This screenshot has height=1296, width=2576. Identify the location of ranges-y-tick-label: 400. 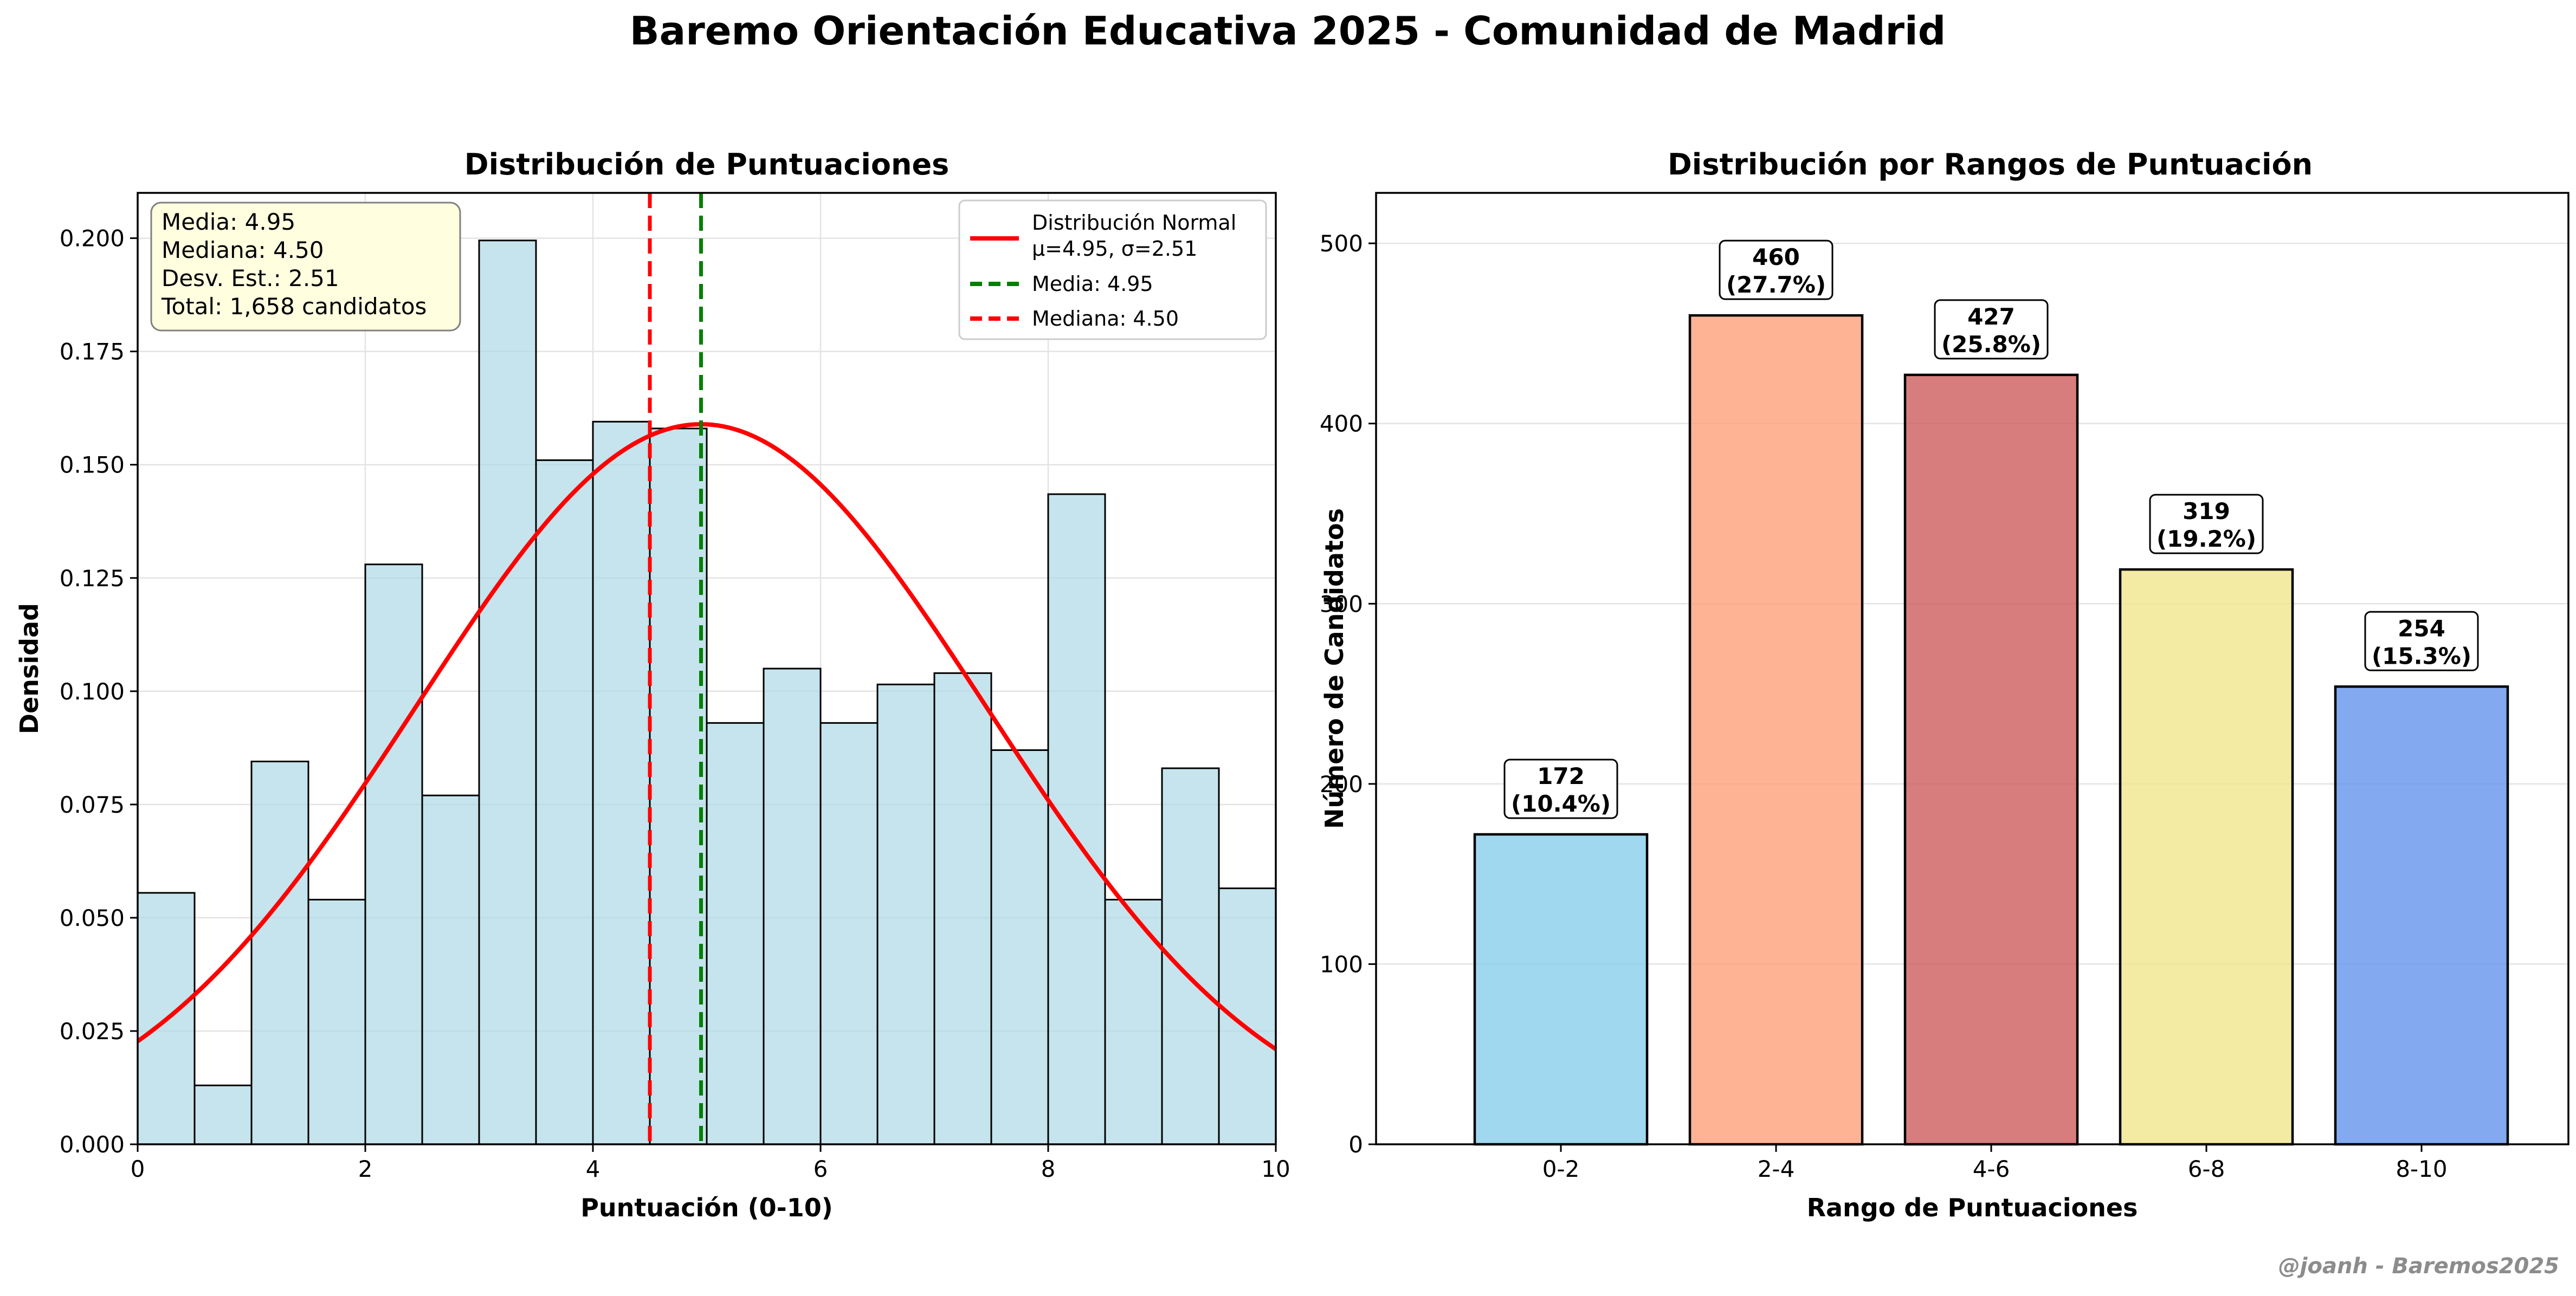
(1341, 424).